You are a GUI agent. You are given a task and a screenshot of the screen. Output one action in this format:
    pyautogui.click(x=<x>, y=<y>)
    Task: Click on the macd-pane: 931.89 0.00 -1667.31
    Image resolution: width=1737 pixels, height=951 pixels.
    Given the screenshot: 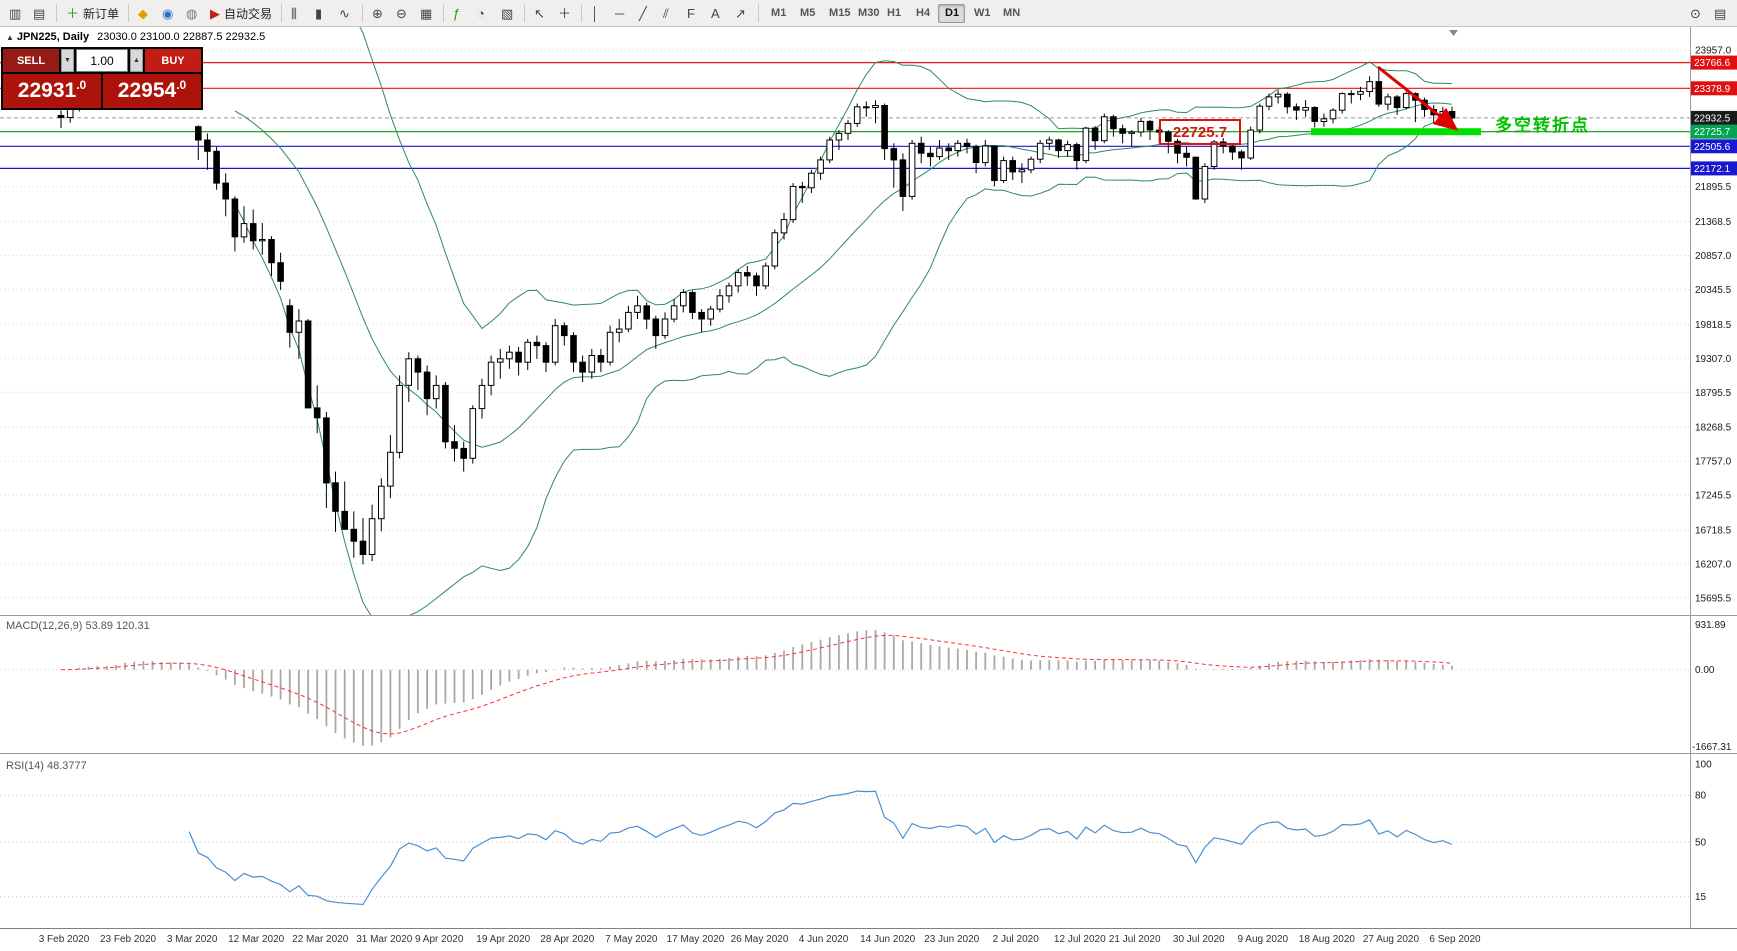 What is the action you would take?
    pyautogui.click(x=868, y=684)
    